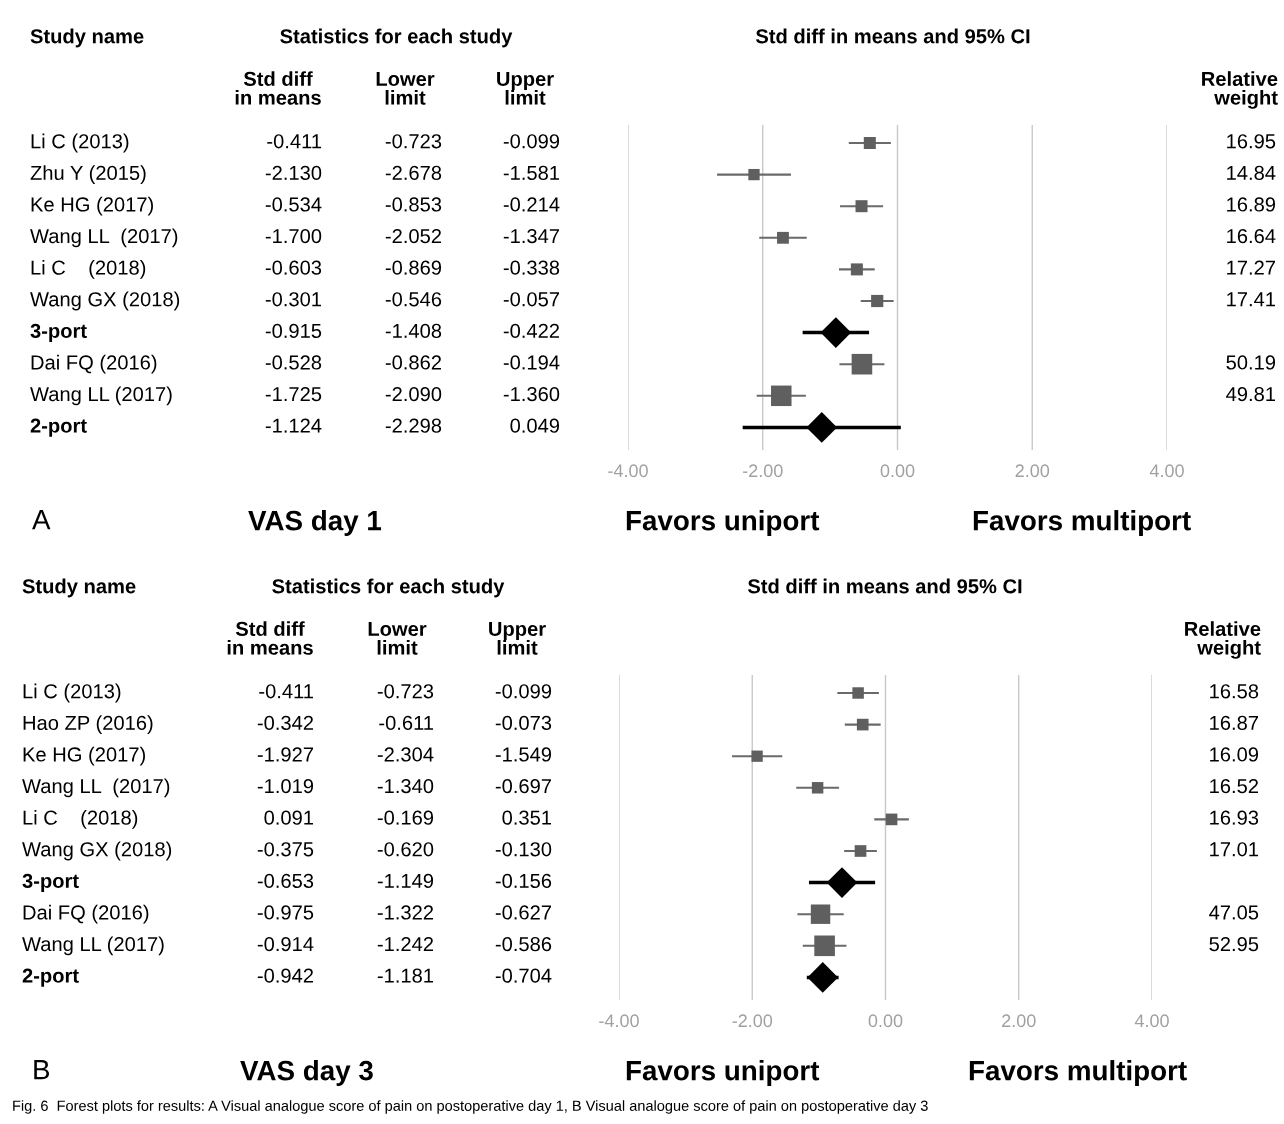 This screenshot has height=1124, width=1284. What do you see at coordinates (523, 881) in the screenshot?
I see `text: -0.156` at bounding box center [523, 881].